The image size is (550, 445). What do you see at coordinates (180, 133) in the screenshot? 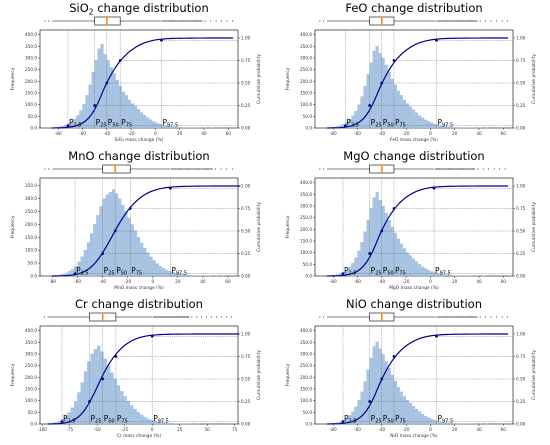
I see `xtick-label: 20` at bounding box center [180, 133].